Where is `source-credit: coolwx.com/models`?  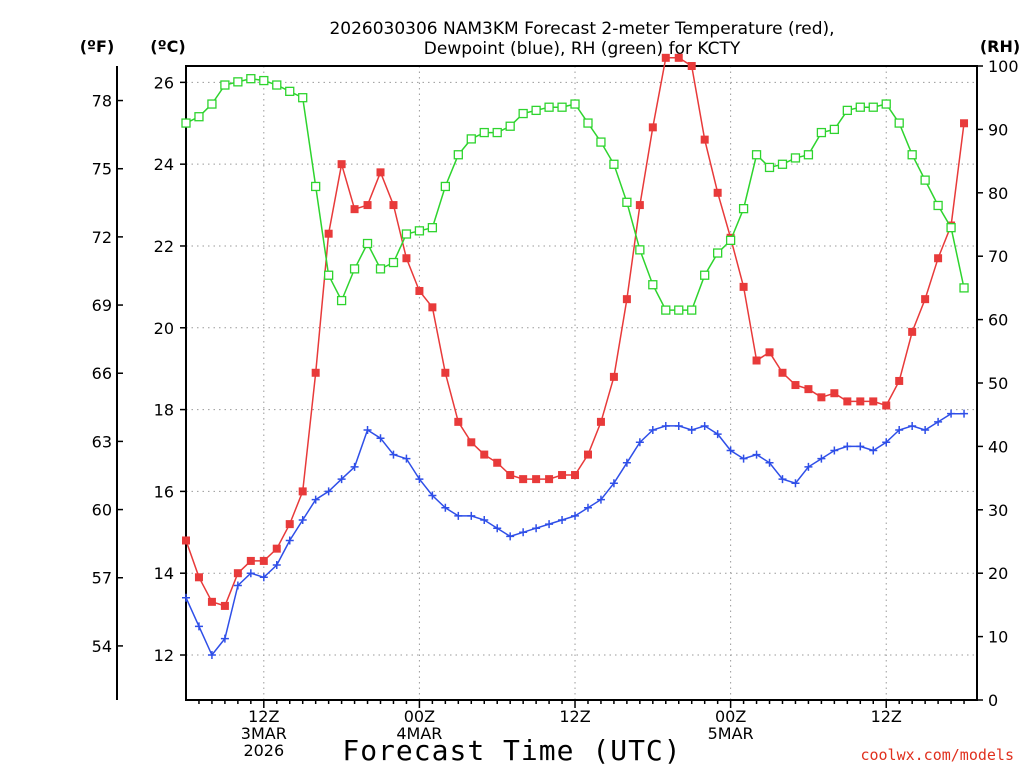 source-credit: coolwx.com/models is located at coordinates (937, 755).